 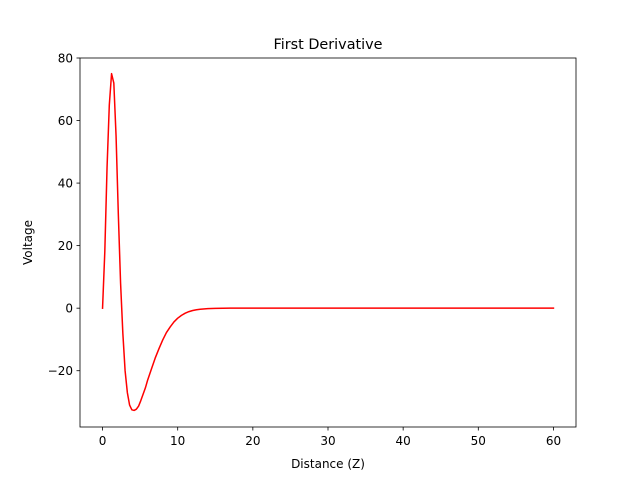 What do you see at coordinates (403, 441) in the screenshot?
I see `x-tick-label: 40` at bounding box center [403, 441].